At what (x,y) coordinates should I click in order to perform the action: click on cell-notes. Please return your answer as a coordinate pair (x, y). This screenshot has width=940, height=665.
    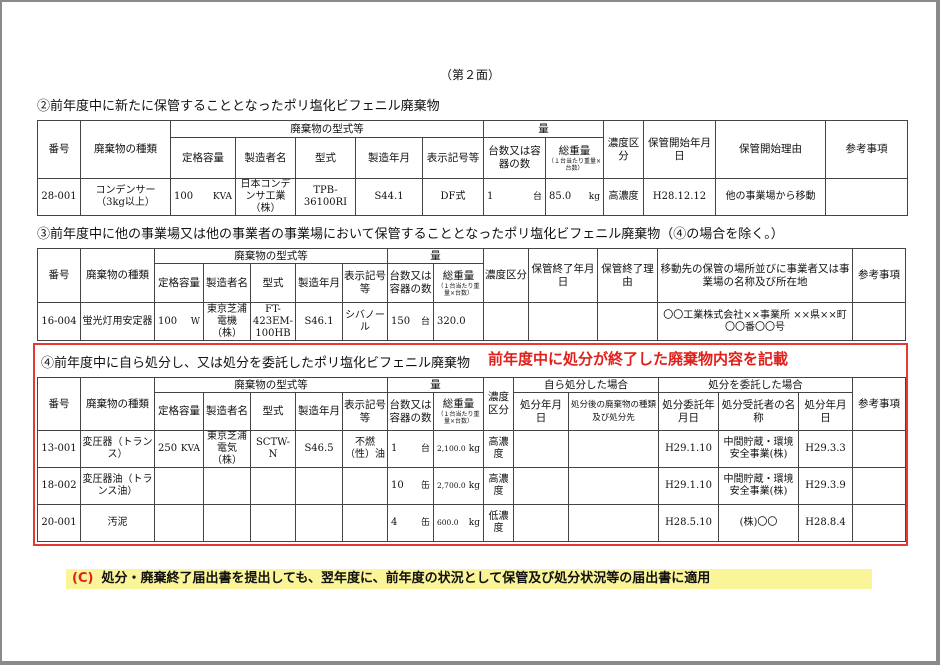
    Looking at the image, I should click on (879, 523).